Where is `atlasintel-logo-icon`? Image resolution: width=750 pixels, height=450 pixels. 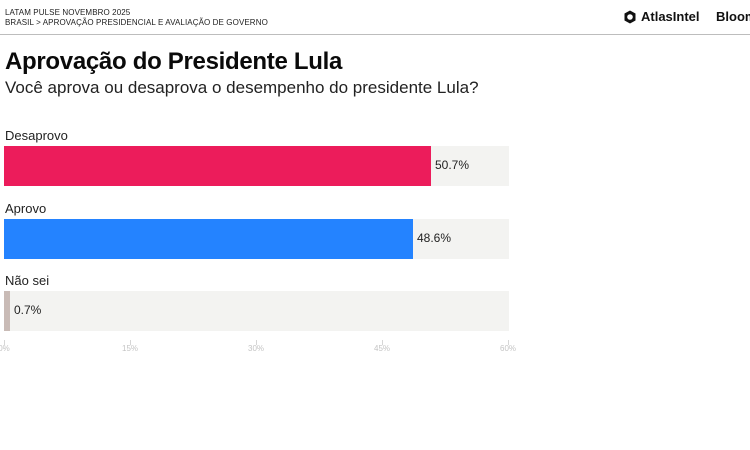 atlasintel-logo-icon is located at coordinates (630, 16).